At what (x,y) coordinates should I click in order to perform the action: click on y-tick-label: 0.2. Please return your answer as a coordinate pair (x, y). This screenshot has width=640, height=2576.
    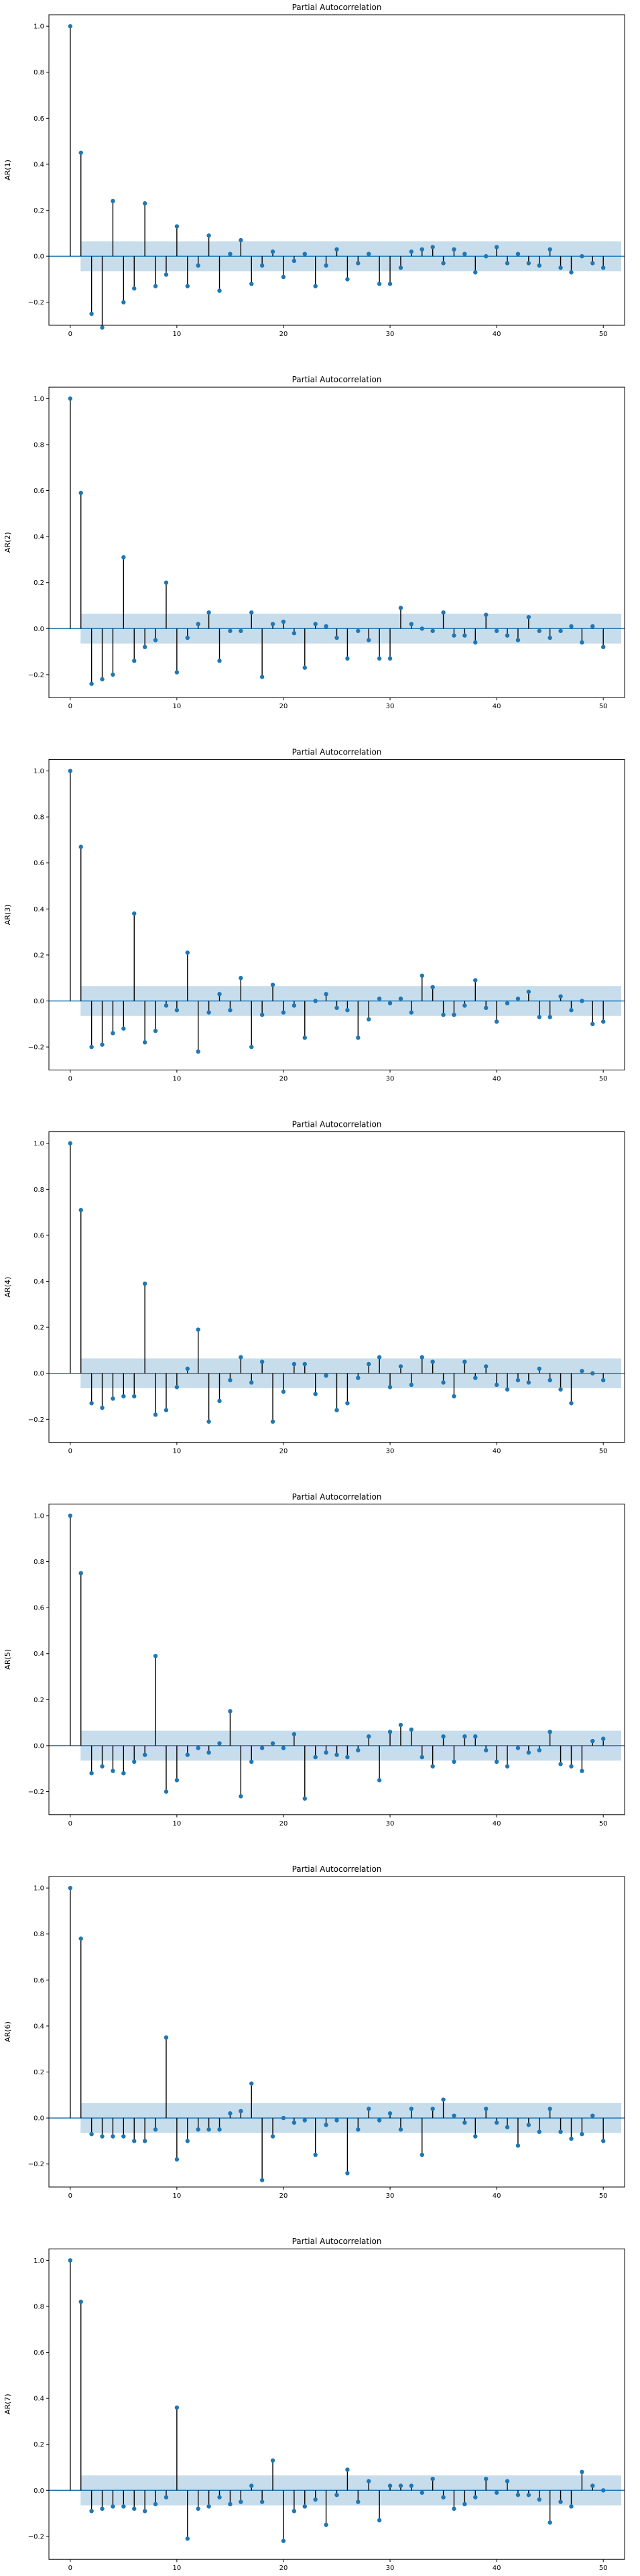
    Looking at the image, I should click on (39, 955).